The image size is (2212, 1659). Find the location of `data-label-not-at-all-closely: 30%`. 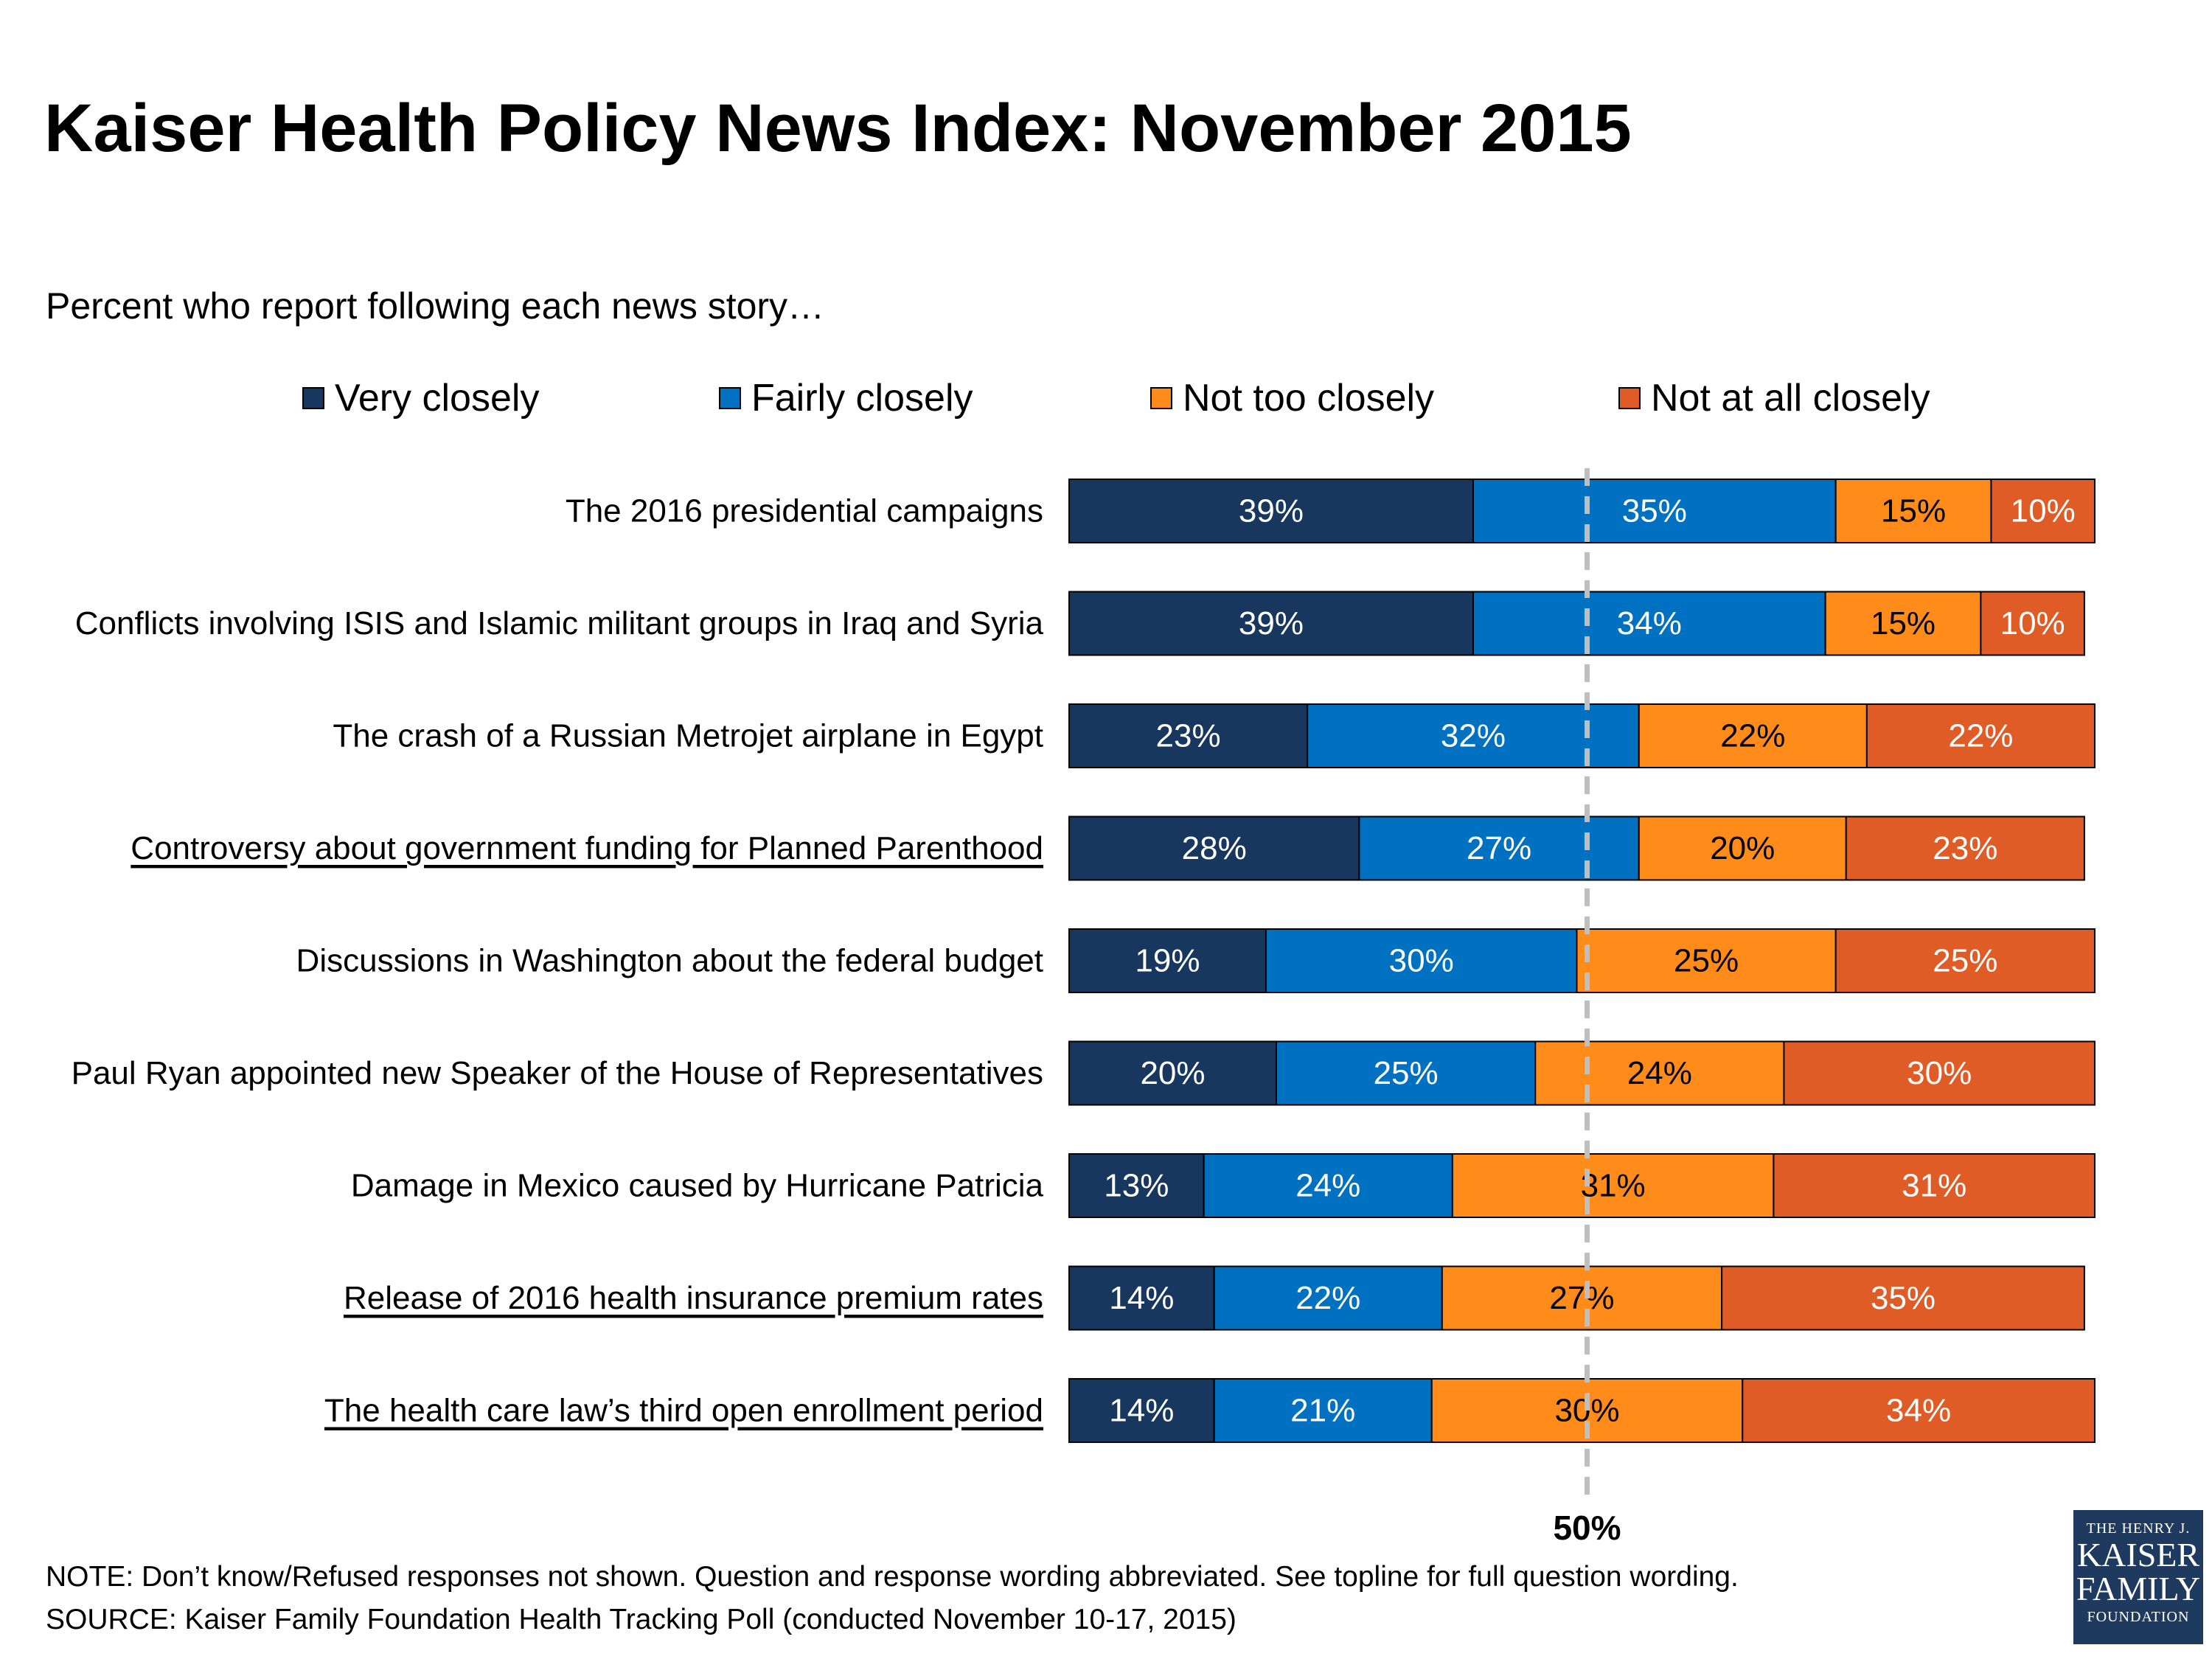

data-label-not-at-all-closely: 30% is located at coordinates (1939, 1073).